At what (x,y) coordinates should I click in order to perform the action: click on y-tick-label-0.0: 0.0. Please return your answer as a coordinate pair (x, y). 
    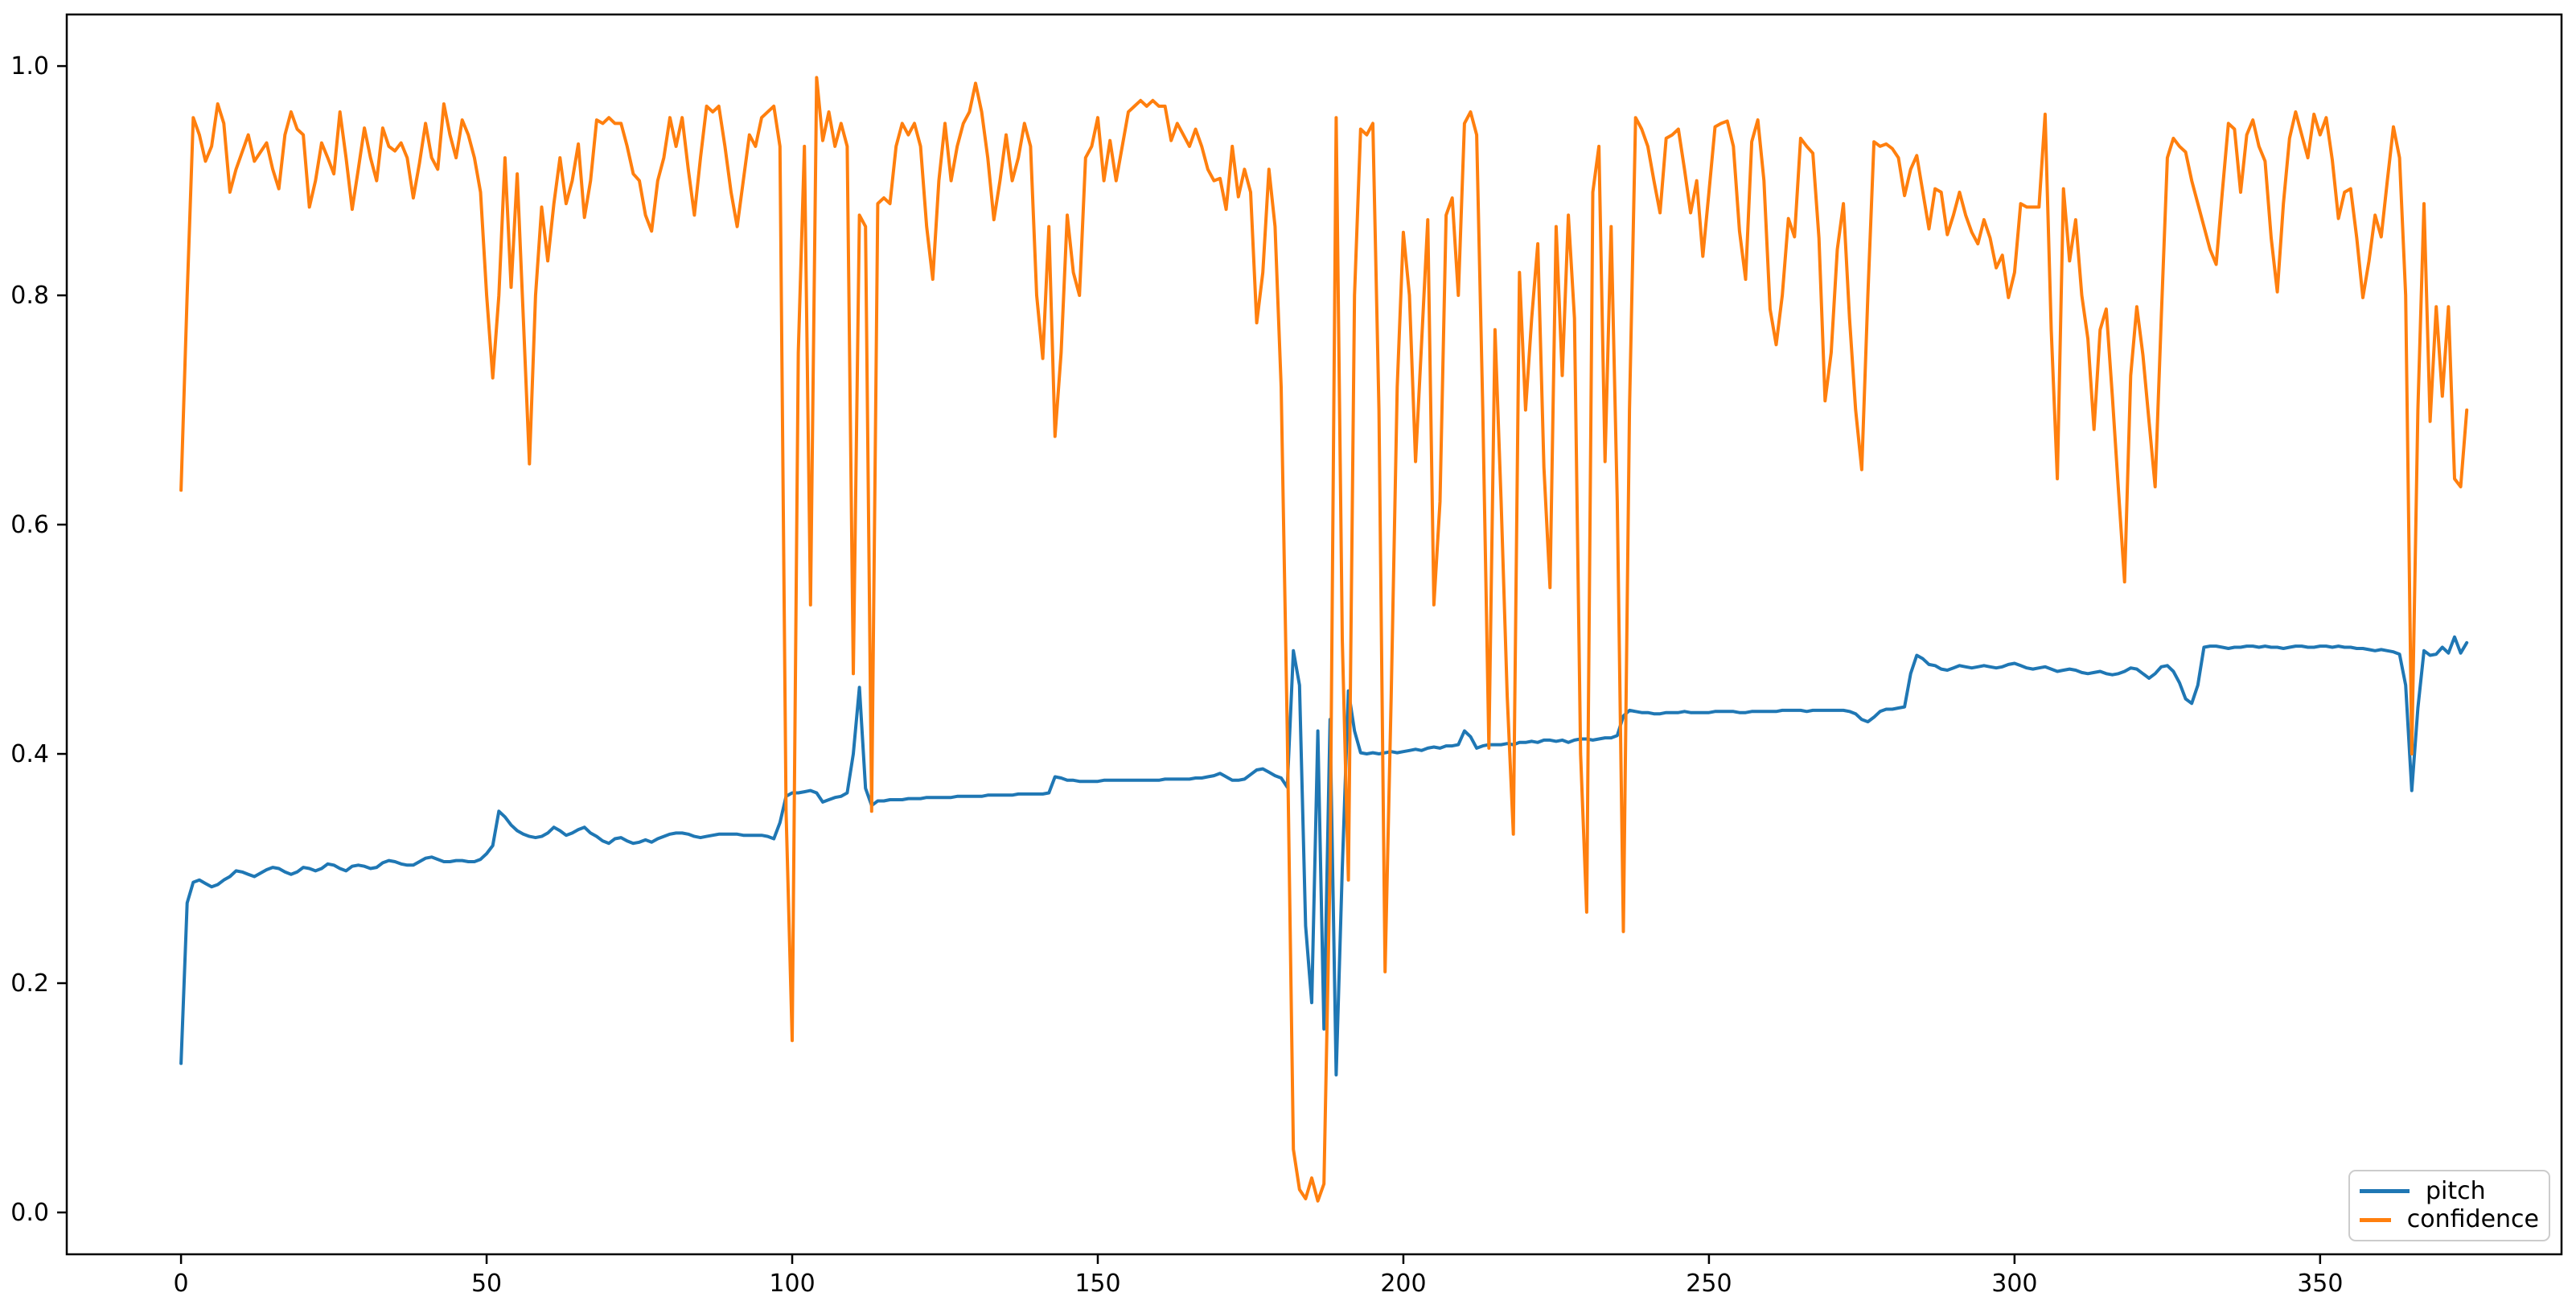
    Looking at the image, I should click on (29, 1213).